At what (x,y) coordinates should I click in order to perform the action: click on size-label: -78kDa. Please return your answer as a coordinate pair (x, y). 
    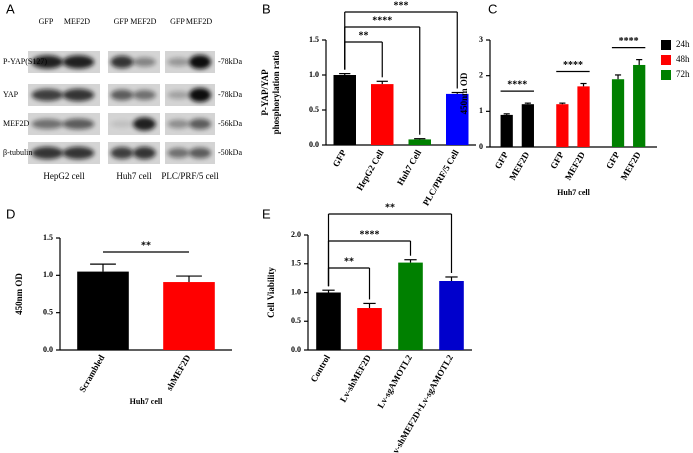
    Looking at the image, I should click on (230, 94).